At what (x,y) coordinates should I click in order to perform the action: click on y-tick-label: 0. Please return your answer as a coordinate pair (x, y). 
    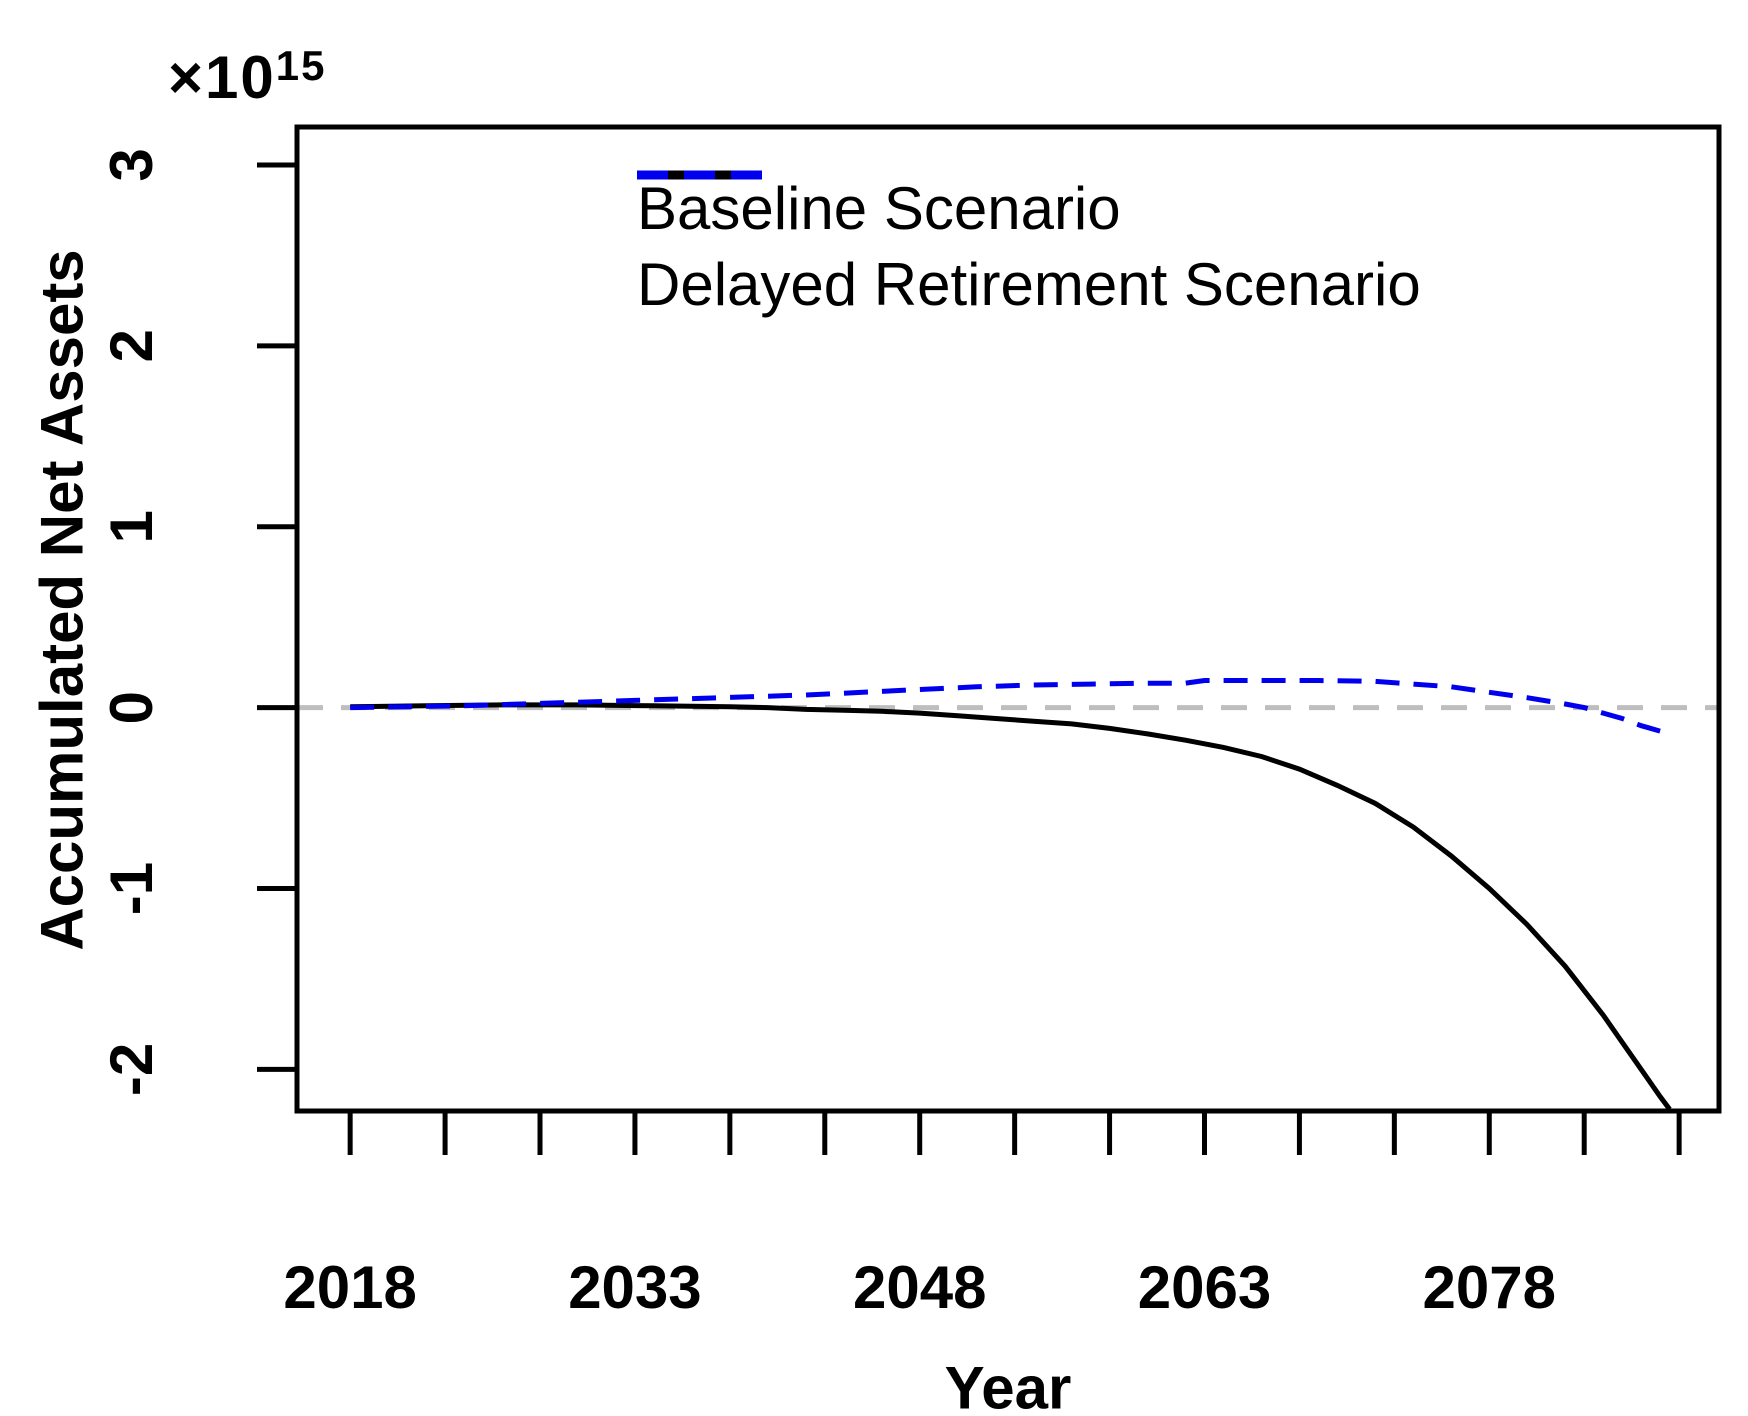
    Looking at the image, I should click on (131, 707).